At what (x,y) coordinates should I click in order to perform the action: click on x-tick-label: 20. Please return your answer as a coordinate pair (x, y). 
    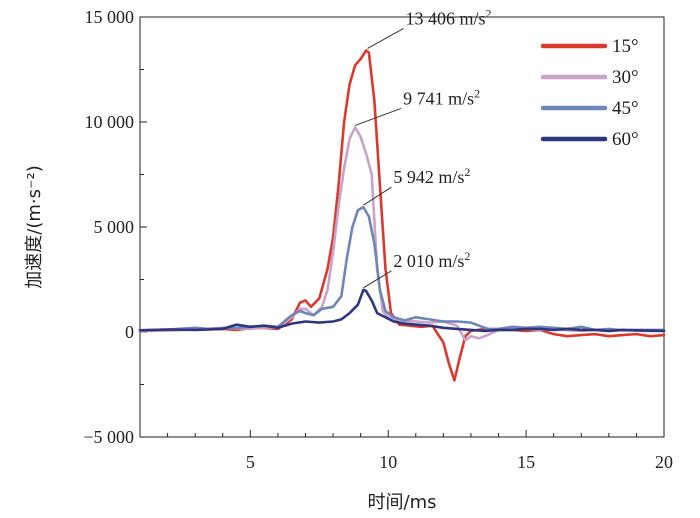
    Looking at the image, I should click on (664, 462).